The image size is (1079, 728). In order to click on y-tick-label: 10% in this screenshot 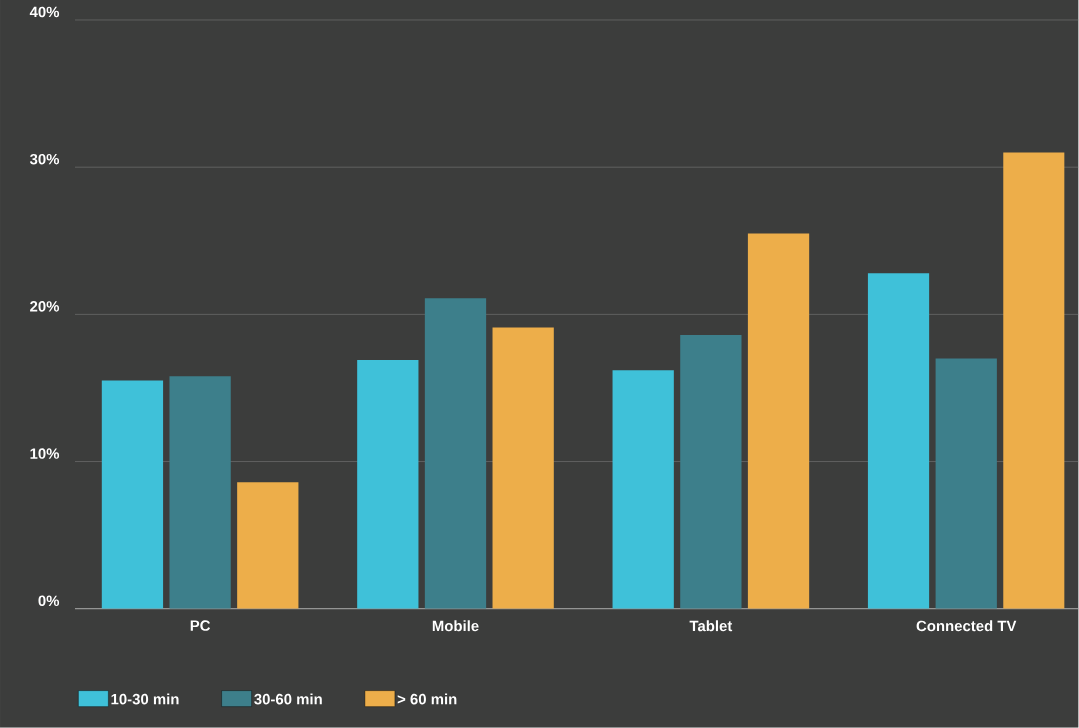, I will do `click(45, 453)`.